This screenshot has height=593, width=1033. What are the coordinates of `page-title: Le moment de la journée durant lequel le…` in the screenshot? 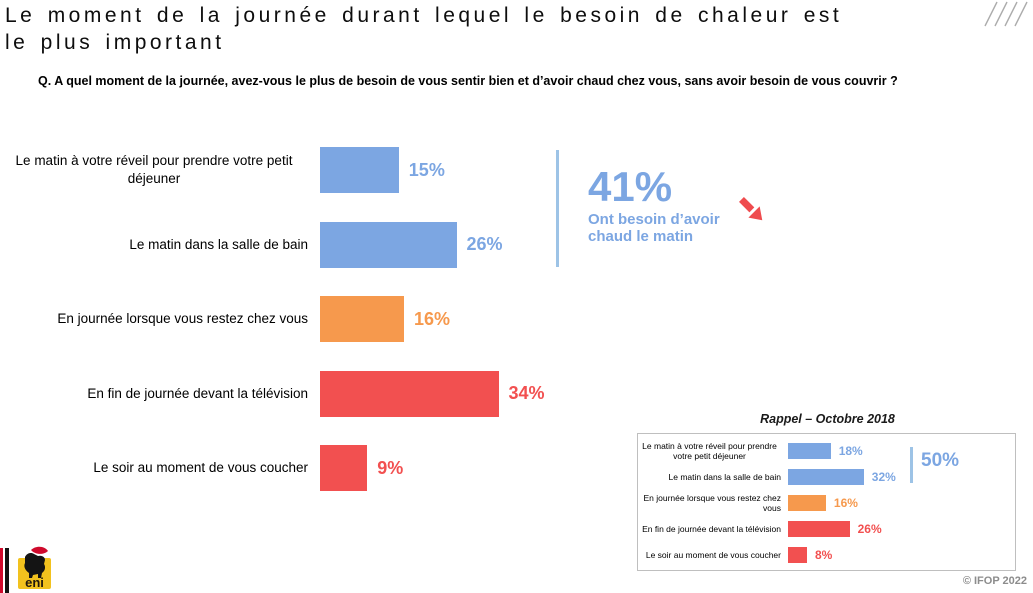 It's located at (423, 29).